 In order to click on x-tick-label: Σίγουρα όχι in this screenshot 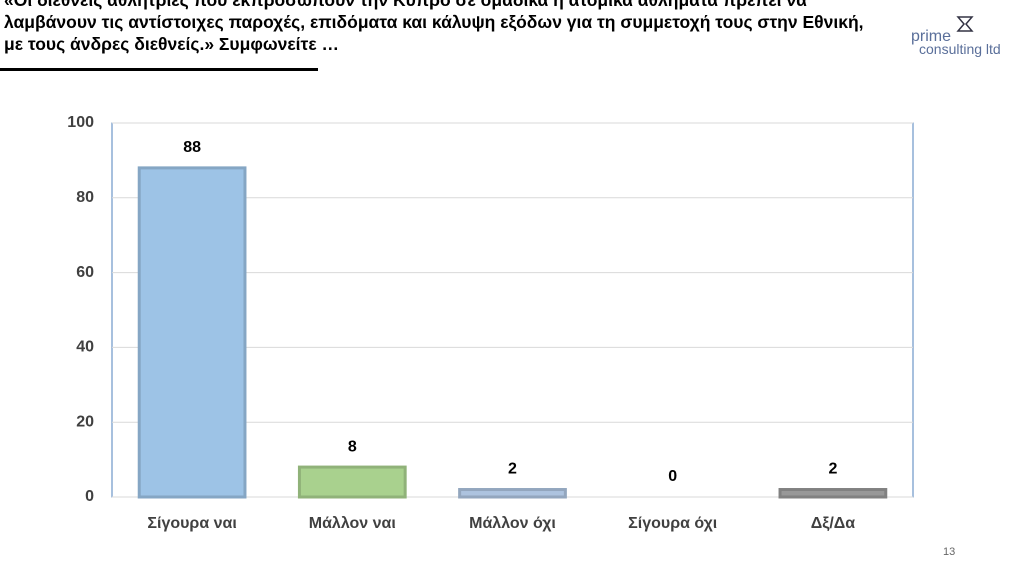, I will do `click(672, 523)`.